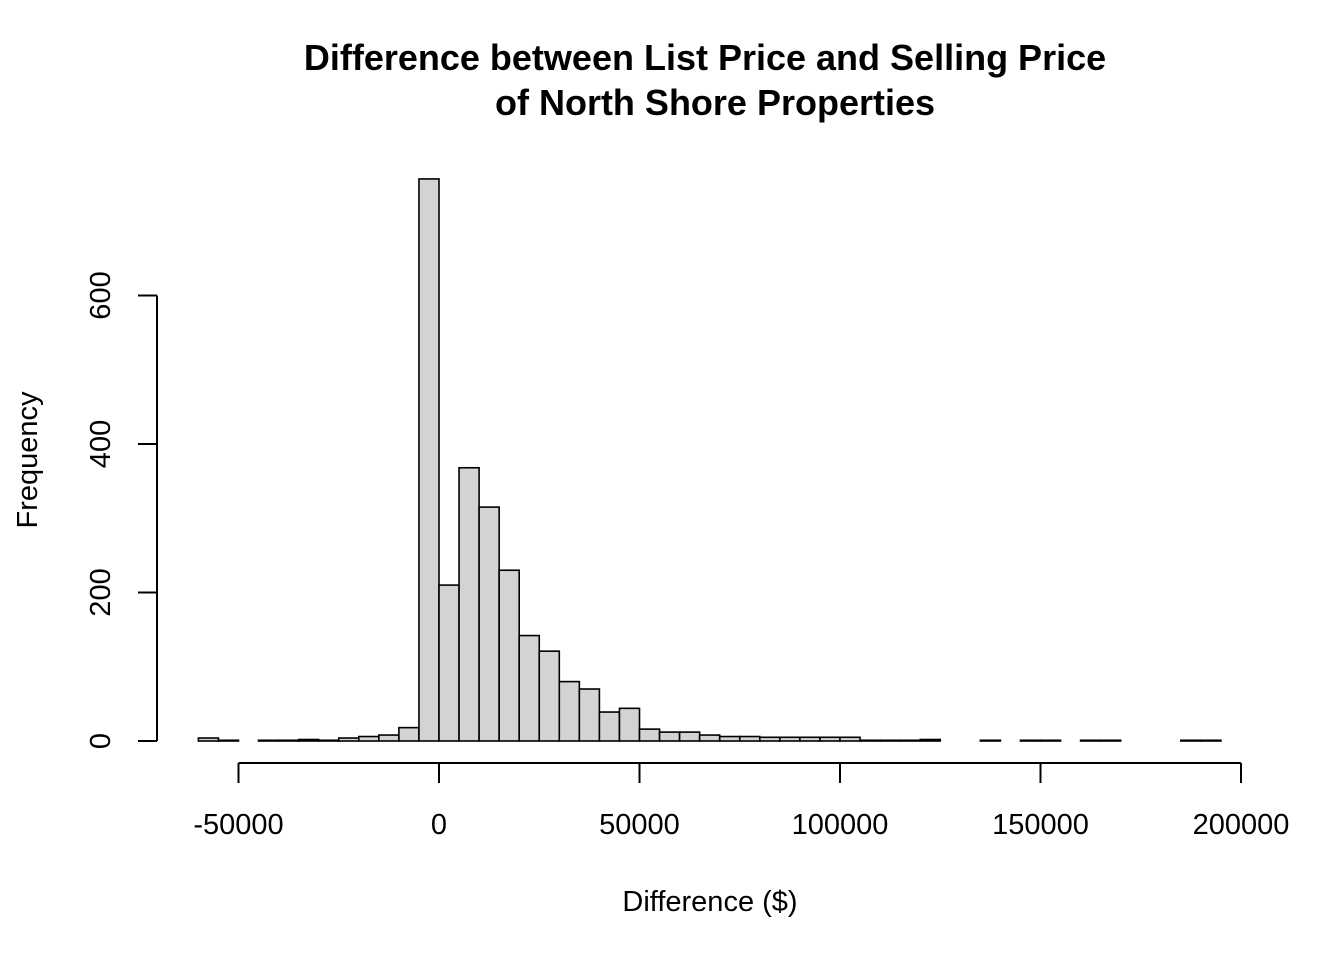 This screenshot has width=1344, height=960. I want to click on y-tick-label: 400, so click(101, 444).